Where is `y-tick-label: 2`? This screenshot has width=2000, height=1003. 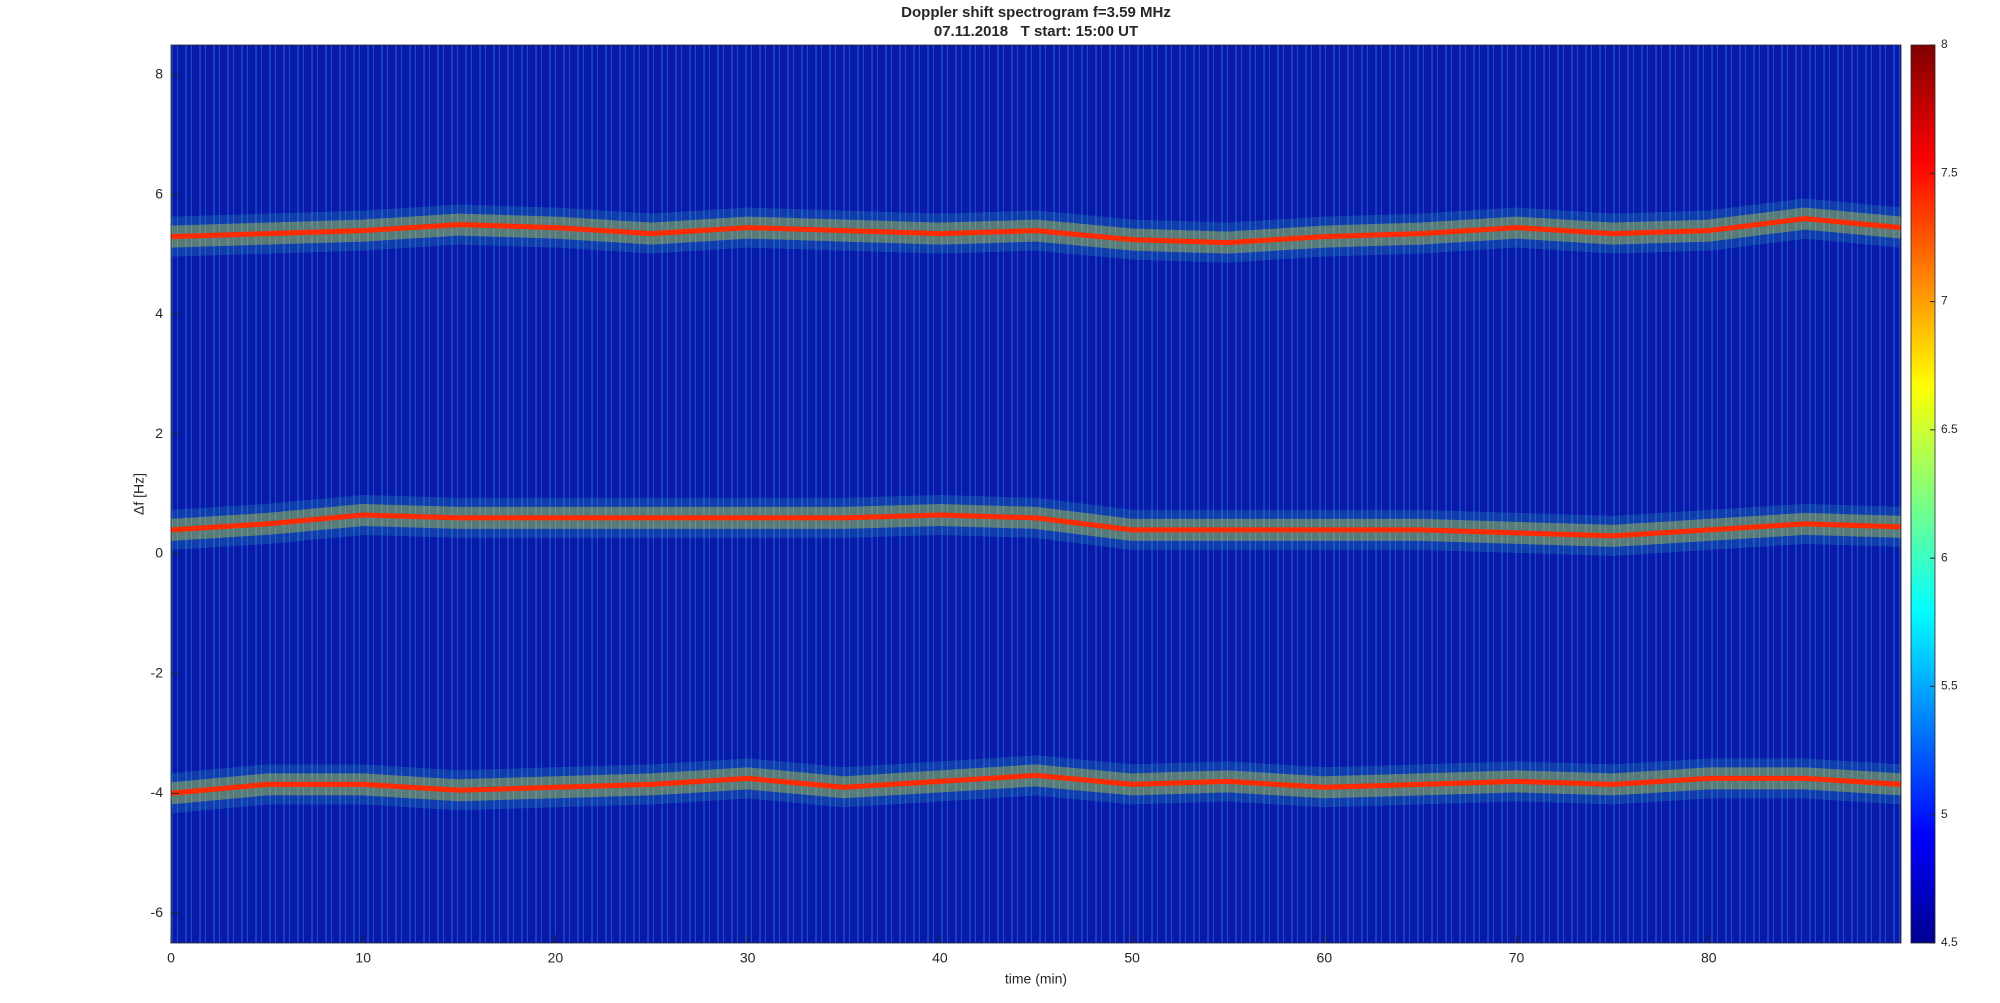 y-tick-label: 2 is located at coordinates (159, 433).